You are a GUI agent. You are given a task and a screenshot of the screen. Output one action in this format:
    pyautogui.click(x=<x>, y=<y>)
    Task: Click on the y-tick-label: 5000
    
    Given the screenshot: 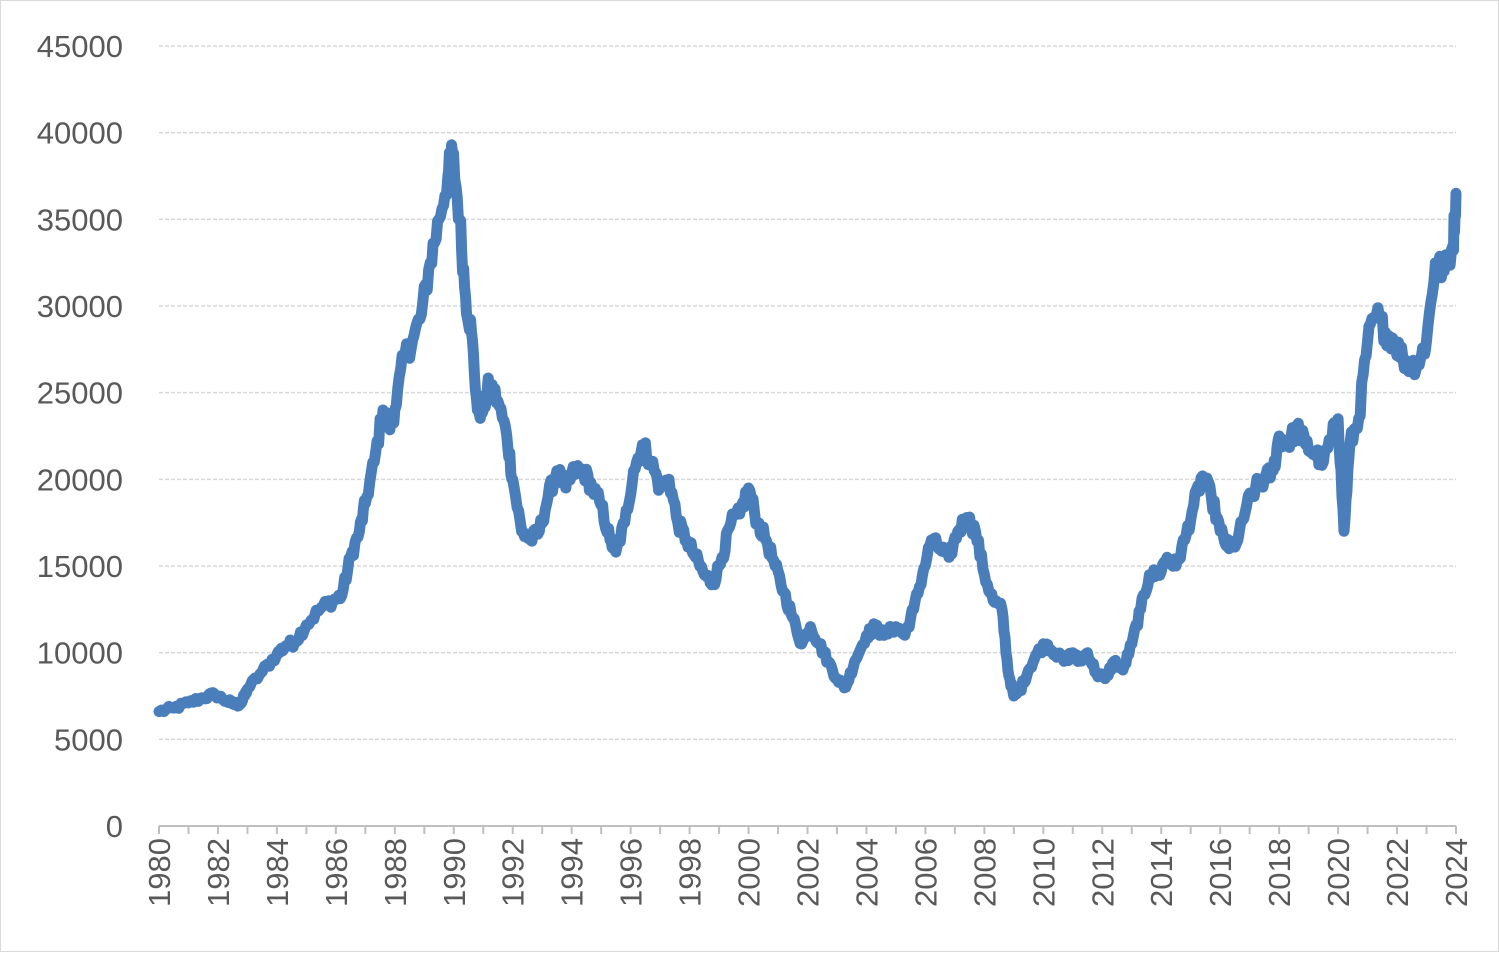 What is the action you would take?
    pyautogui.click(x=88, y=739)
    